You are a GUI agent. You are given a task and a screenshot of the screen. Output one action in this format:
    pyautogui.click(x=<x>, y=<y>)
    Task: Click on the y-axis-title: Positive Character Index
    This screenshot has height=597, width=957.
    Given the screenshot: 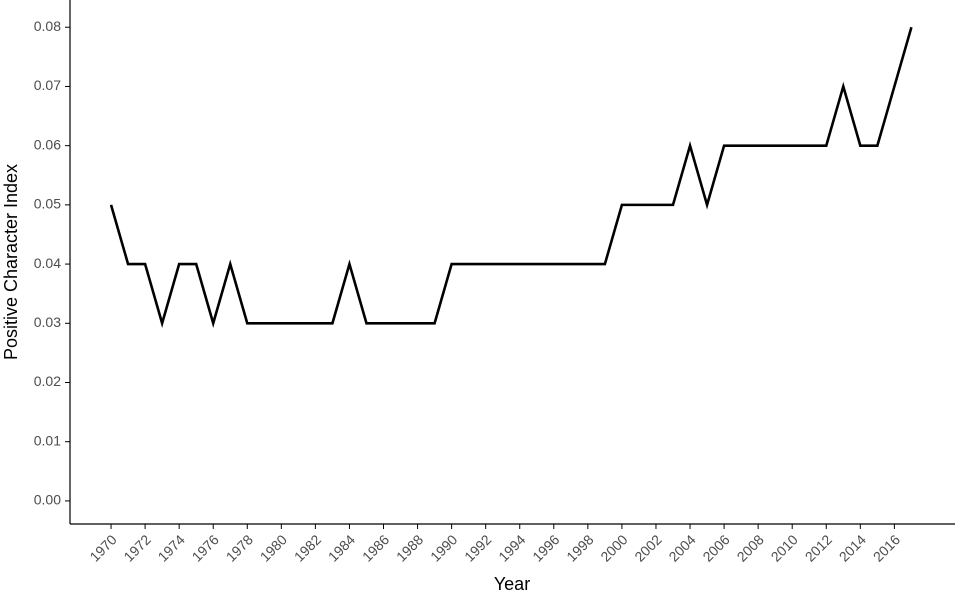 What is the action you would take?
    pyautogui.click(x=11, y=262)
    